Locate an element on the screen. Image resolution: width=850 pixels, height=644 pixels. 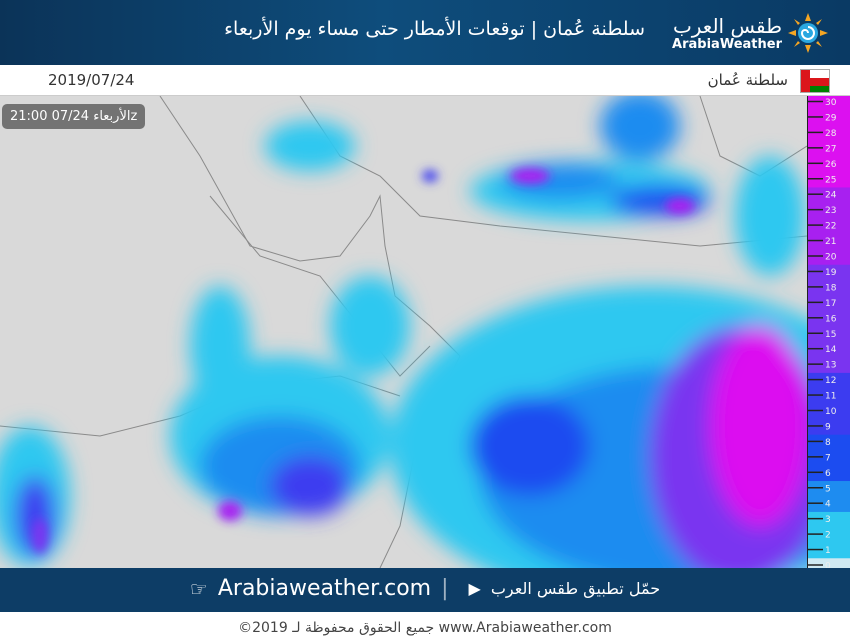
legend-tick-label: 20 is located at coordinates (831, 258).